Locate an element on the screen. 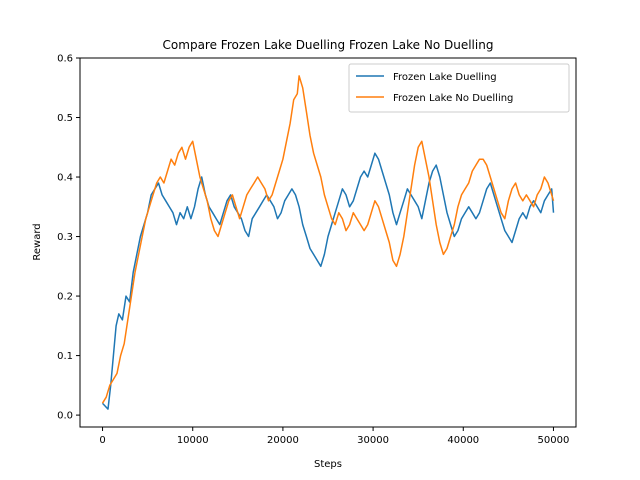 The image size is (640, 480). x-axis-label: Steps is located at coordinates (328, 464).